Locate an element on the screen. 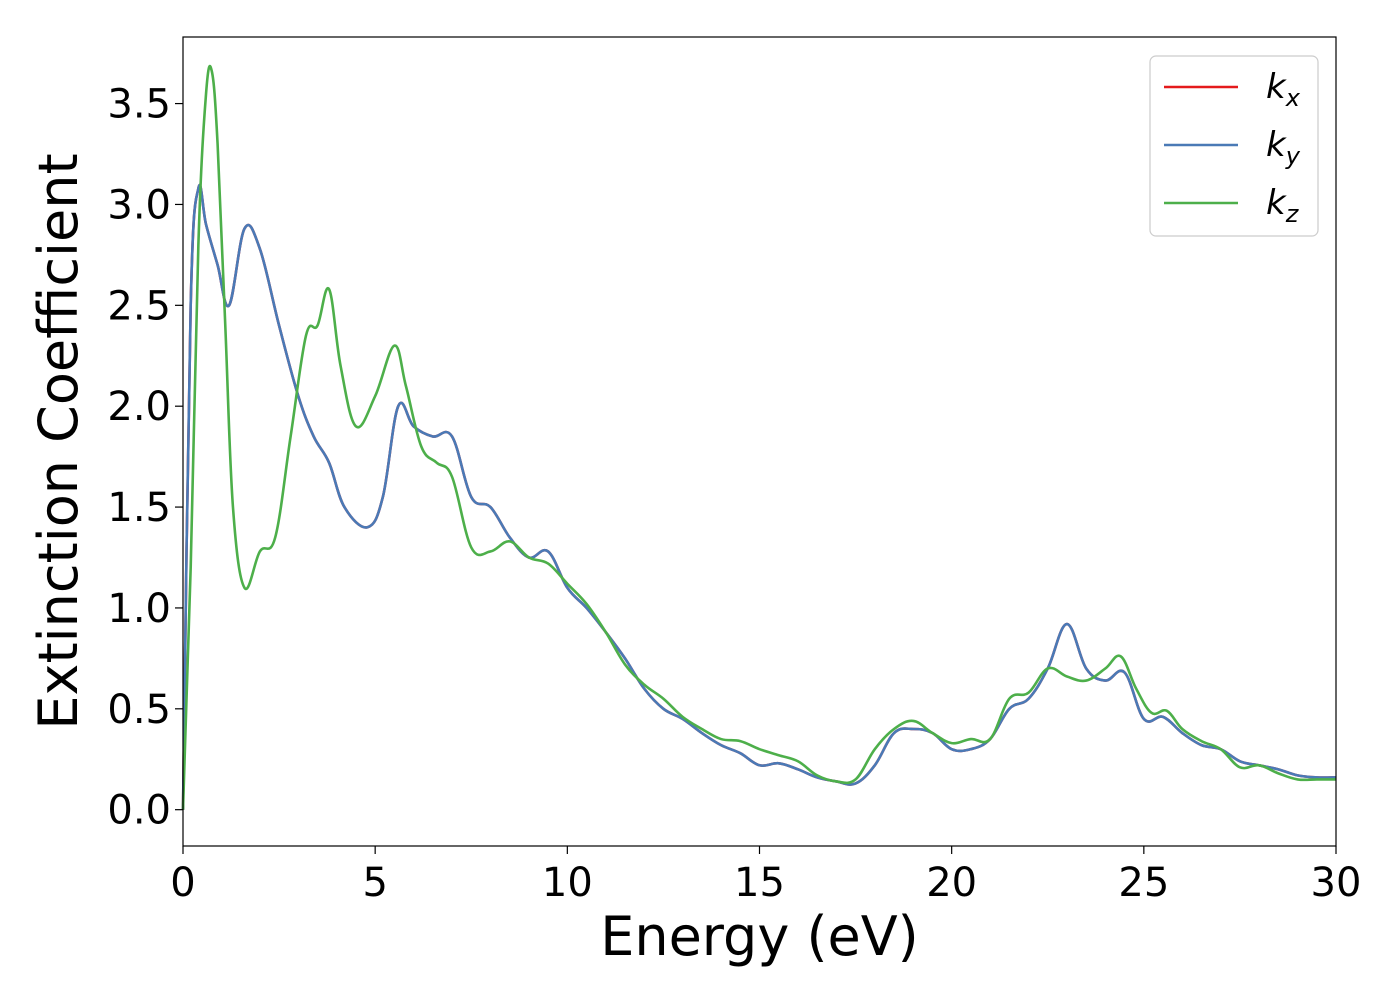 The image size is (1400, 1000). y-tick-label: 3.0 is located at coordinates (139, 205).